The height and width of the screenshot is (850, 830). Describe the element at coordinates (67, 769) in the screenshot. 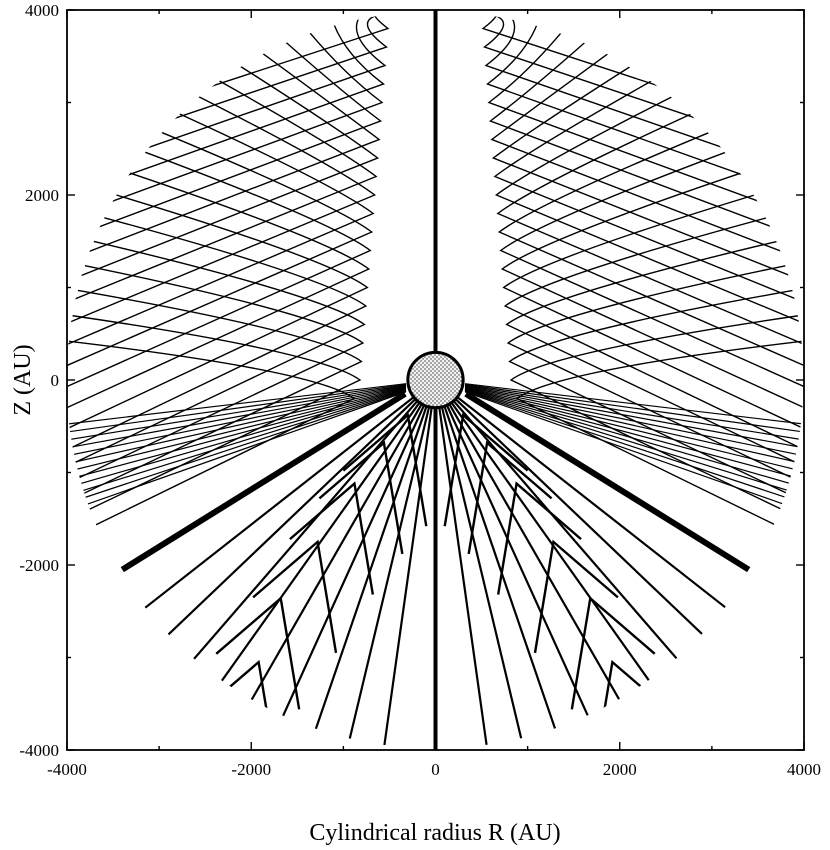

I see `x-tick-label: -4000` at that location.